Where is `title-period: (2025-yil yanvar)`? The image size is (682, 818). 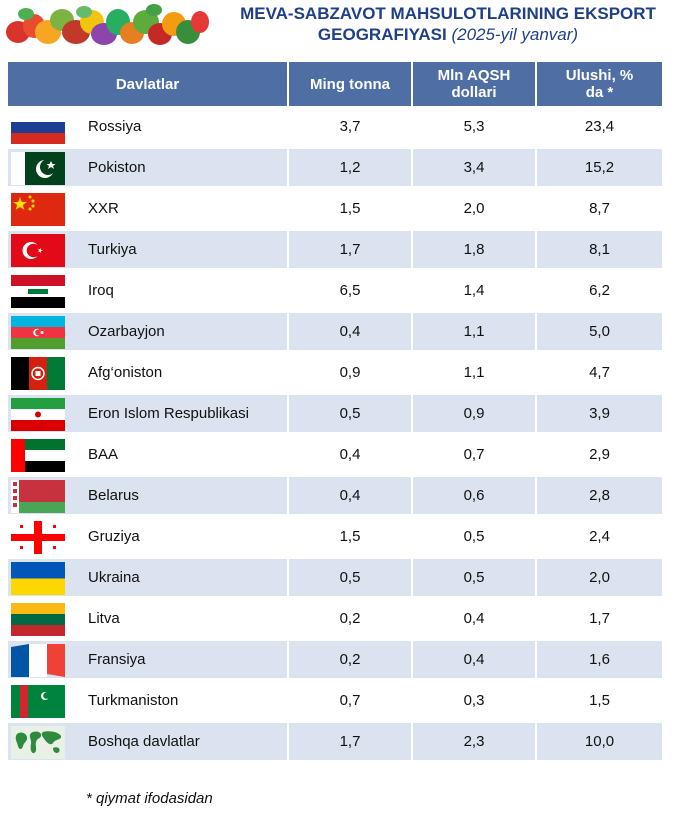 title-period: (2025-yil yanvar) is located at coordinates (515, 34).